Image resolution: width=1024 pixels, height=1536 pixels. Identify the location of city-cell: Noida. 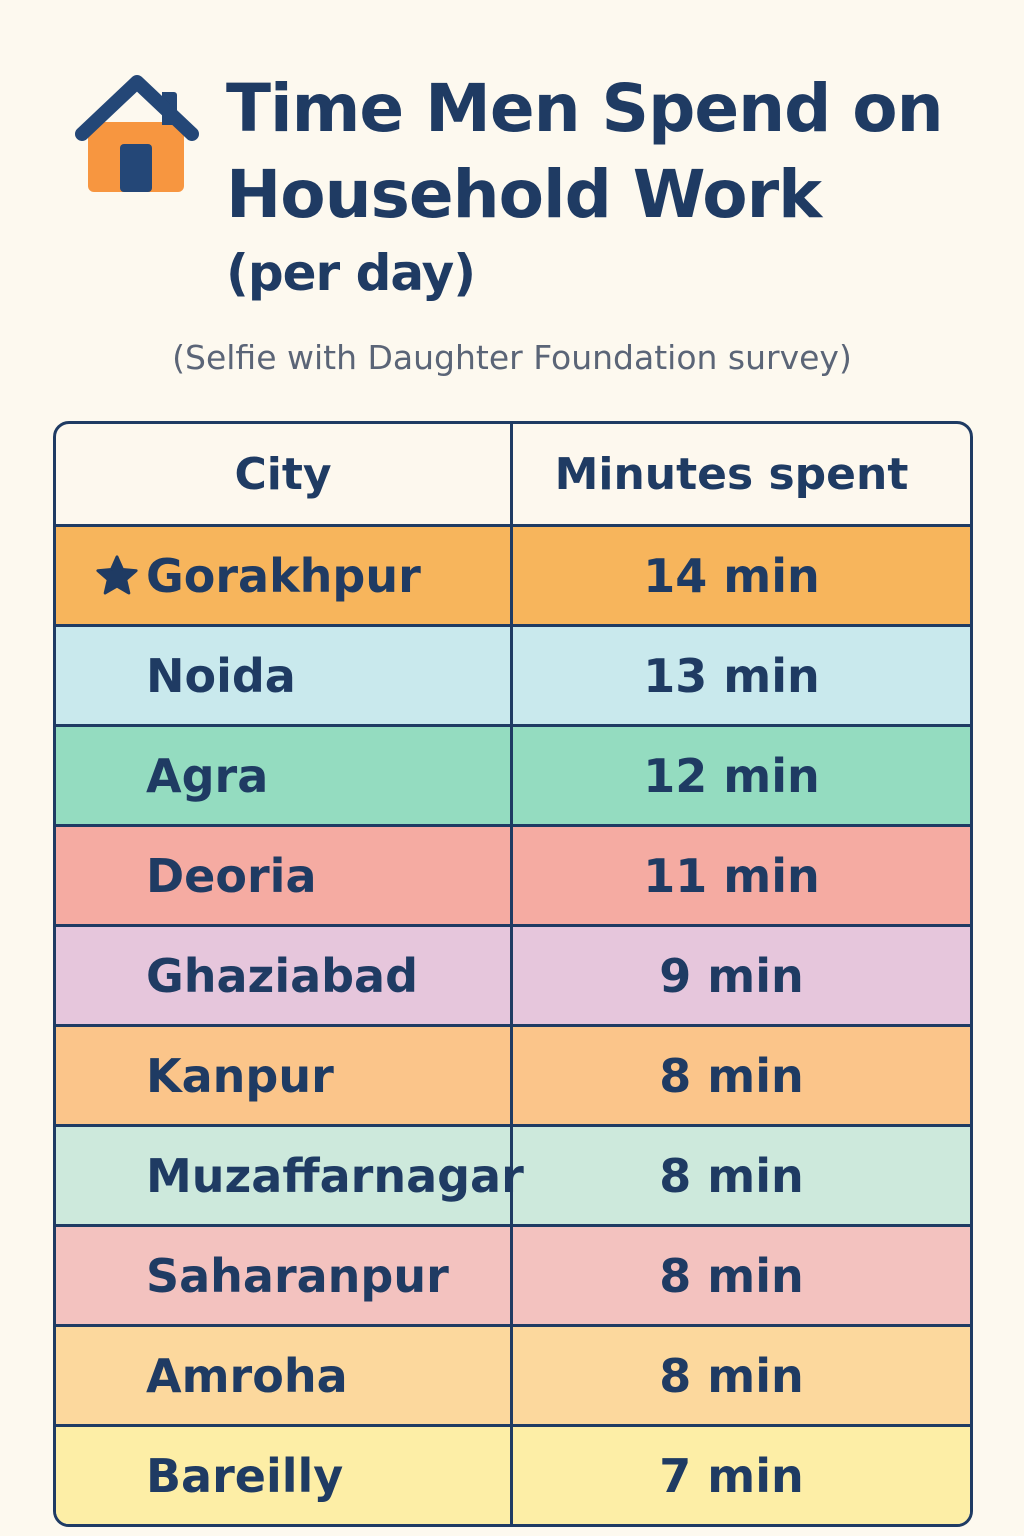
(284, 675).